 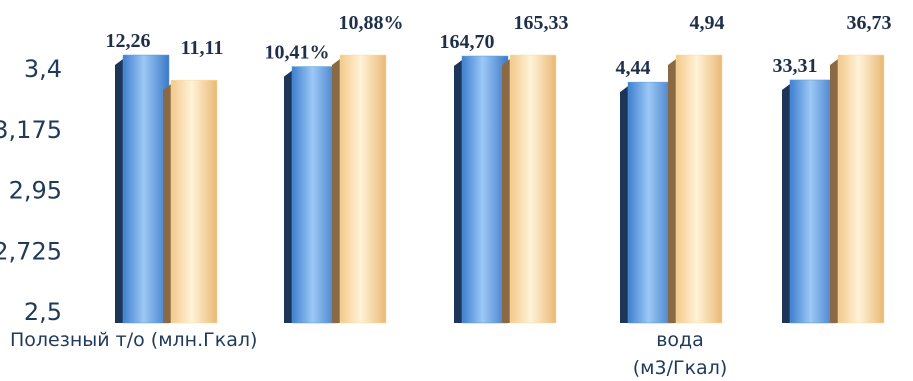 What do you see at coordinates (680, 354) in the screenshot?
I see `category-label: вода (м3/Гкал)` at bounding box center [680, 354].